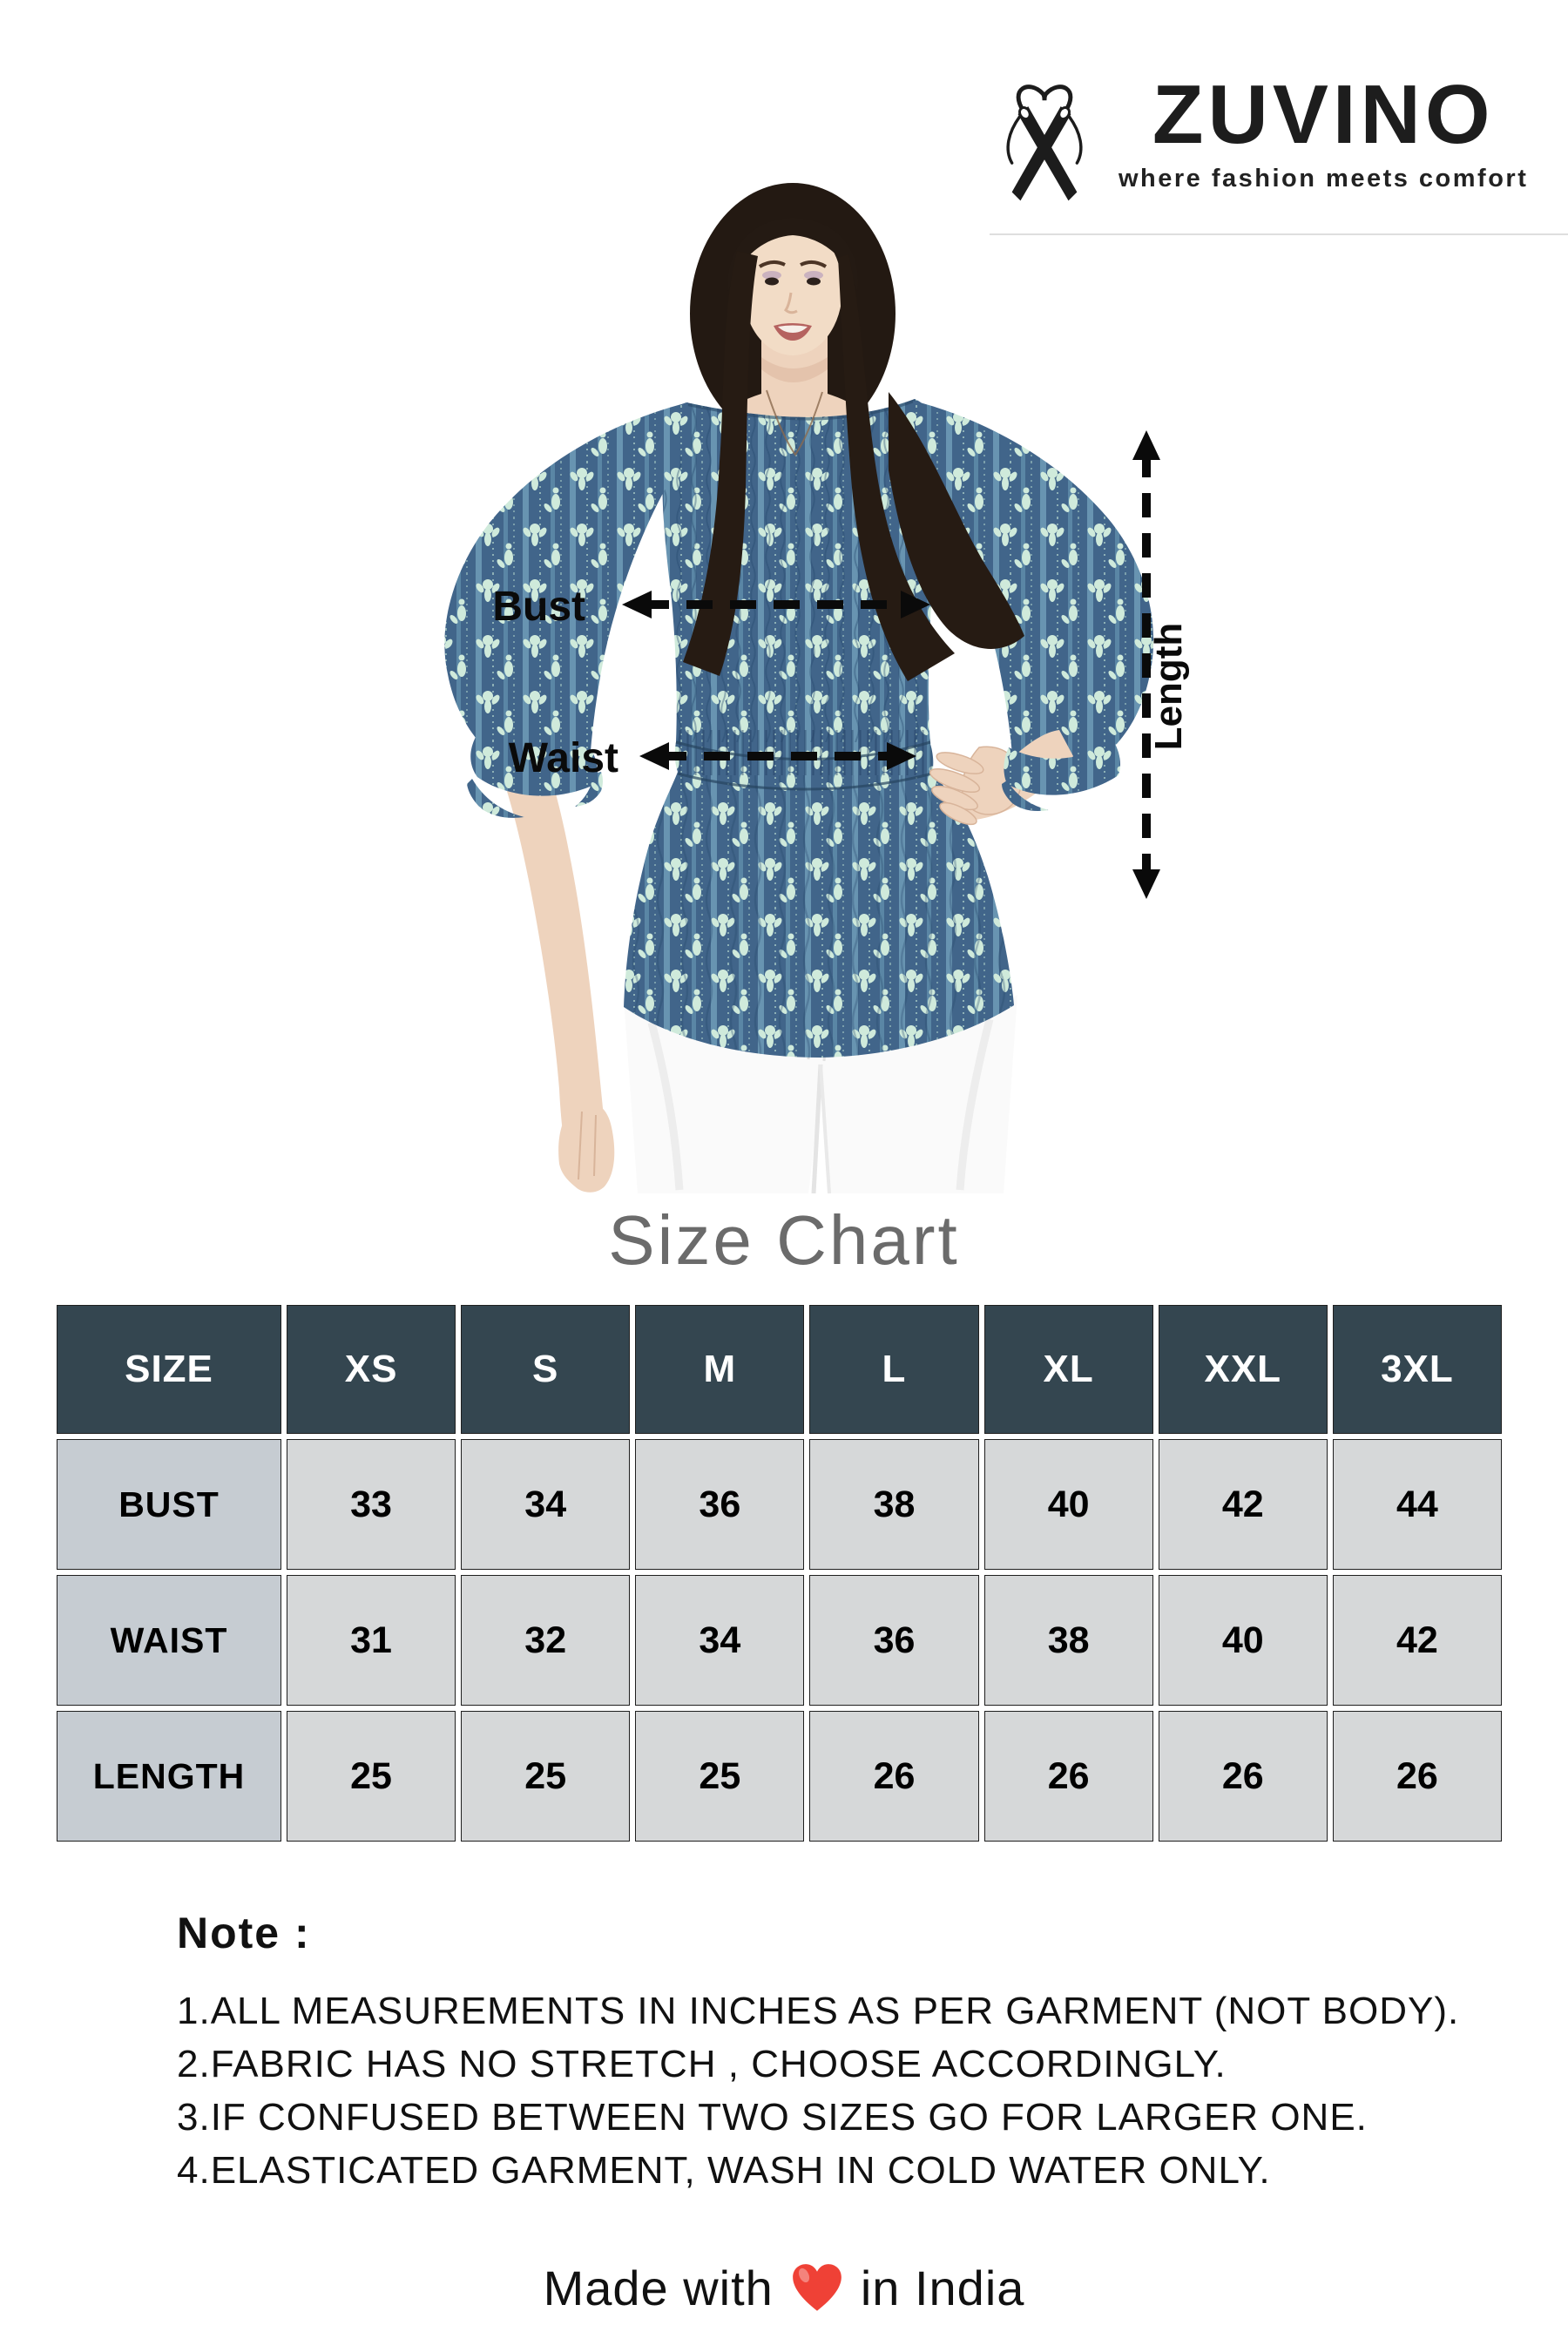  I want to click on bust-row: BUST 33 34 36 38 40 42 44, so click(780, 1504).